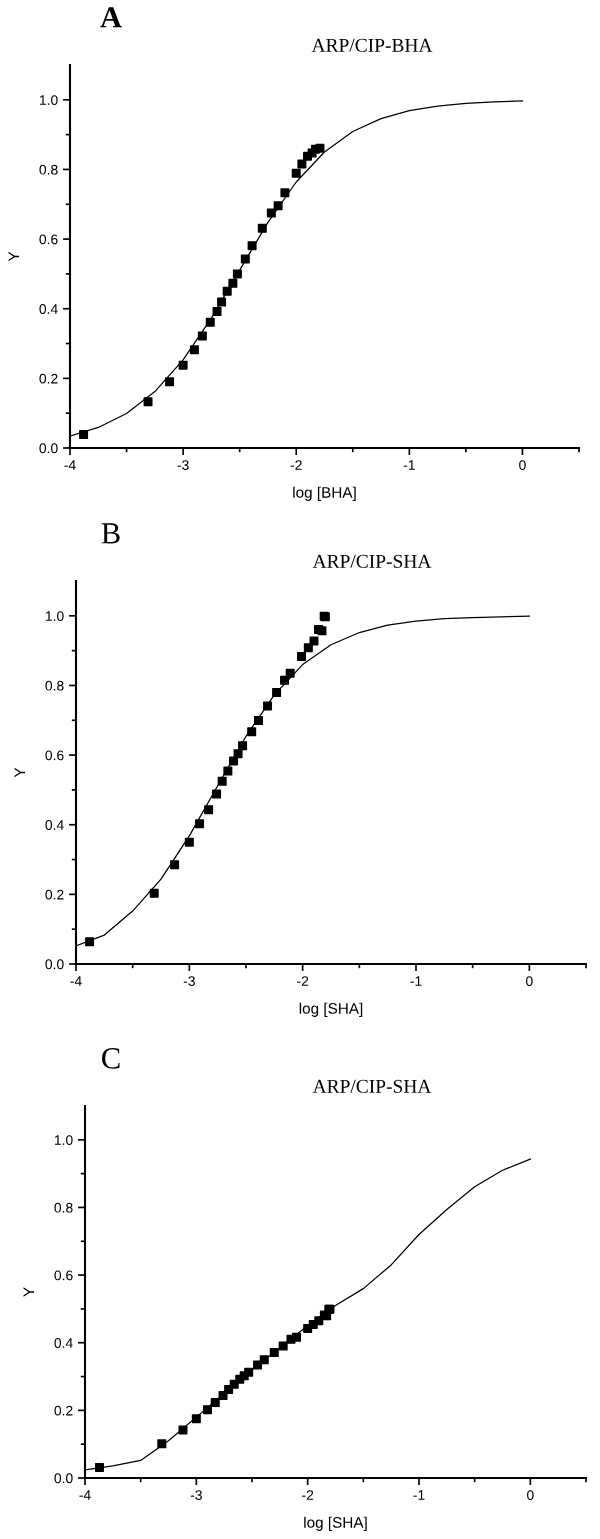 The image size is (600, 1539). Describe the element at coordinates (111, 17) in the screenshot. I see `text: A` at that location.